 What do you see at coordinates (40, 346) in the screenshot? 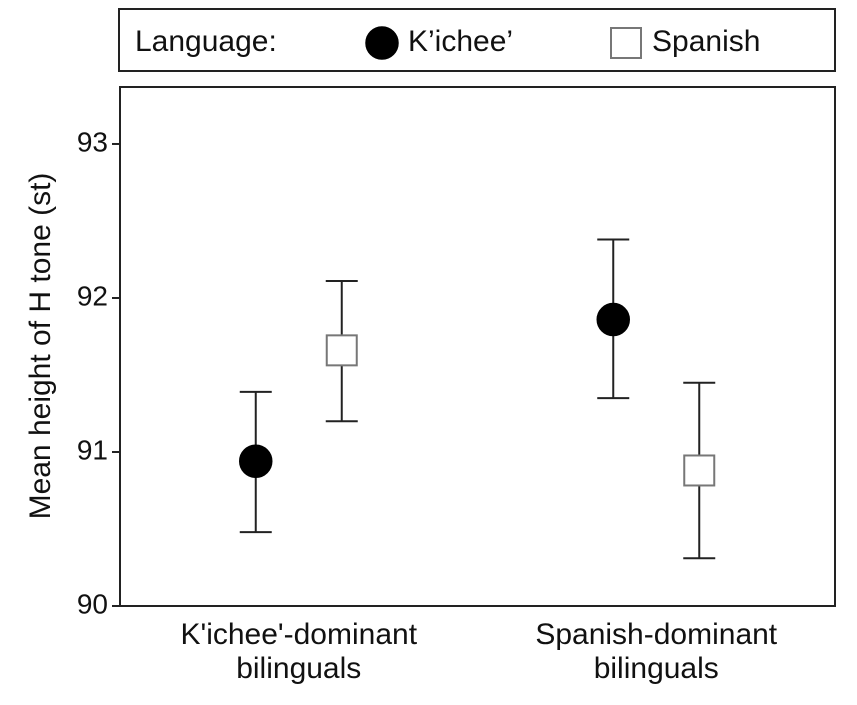
I see `y-axis-label: Mean height of H tone (st)` at bounding box center [40, 346].